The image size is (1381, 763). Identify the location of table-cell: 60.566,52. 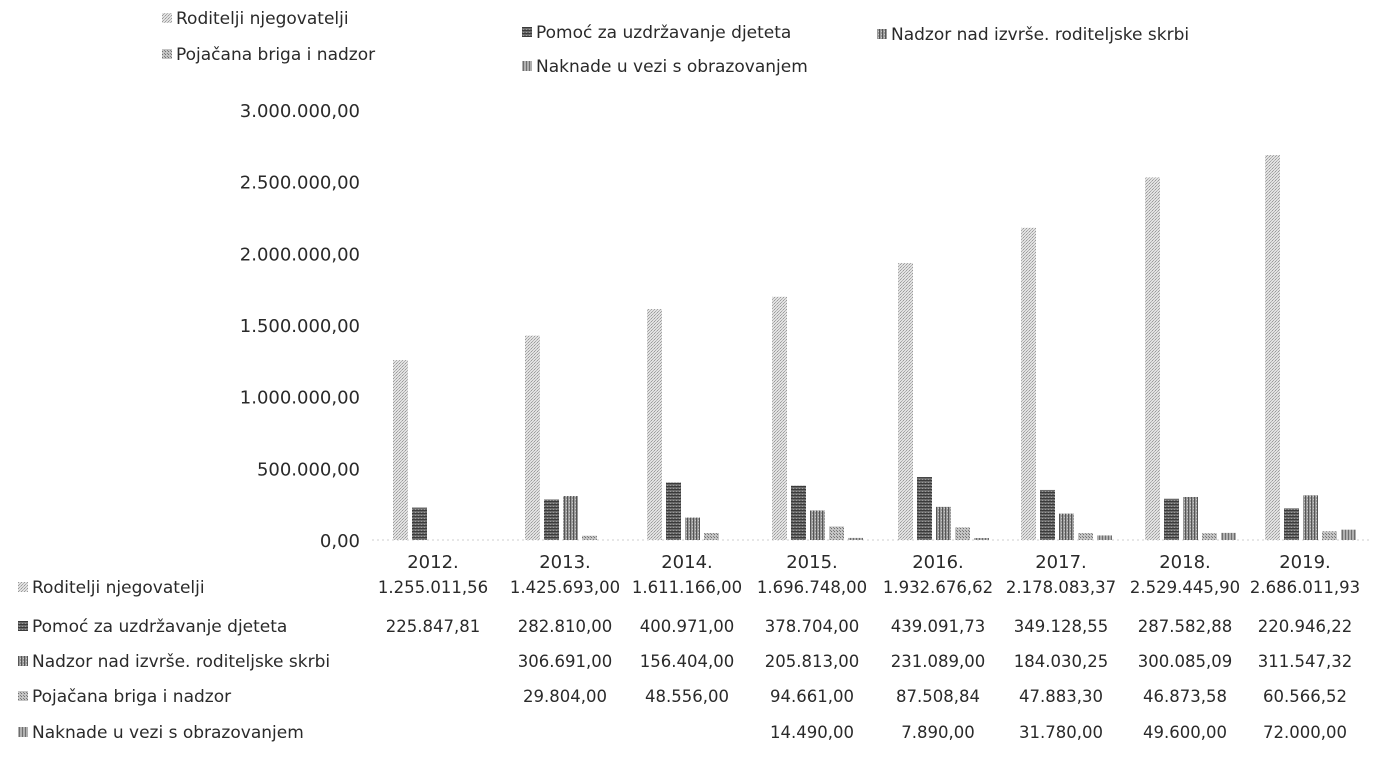
(1305, 696).